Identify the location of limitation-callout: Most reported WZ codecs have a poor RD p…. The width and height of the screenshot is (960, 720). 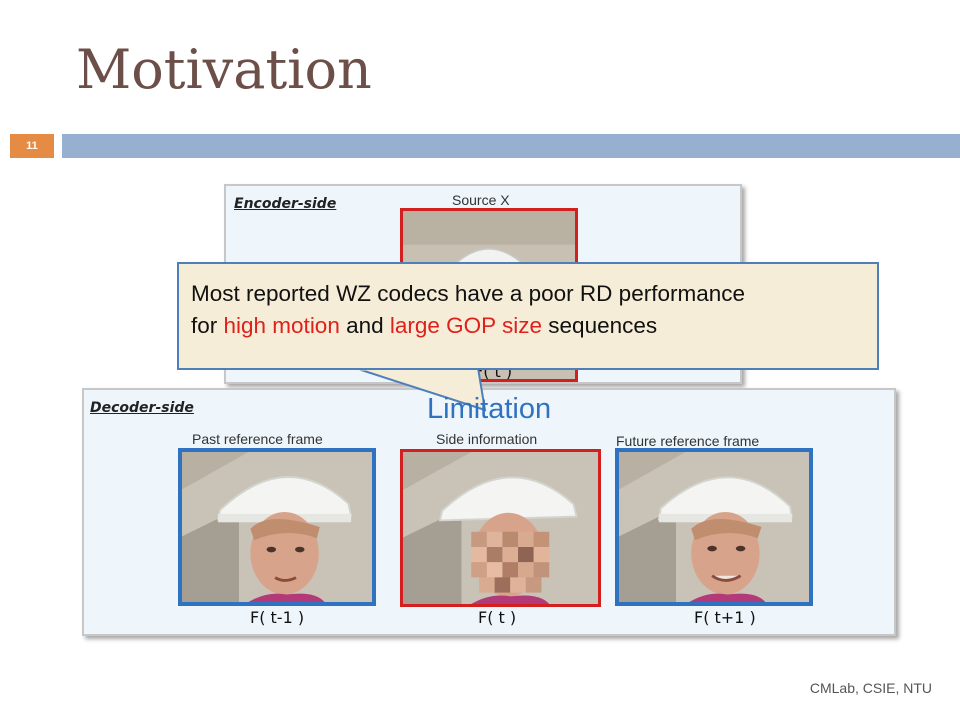
(528, 316).